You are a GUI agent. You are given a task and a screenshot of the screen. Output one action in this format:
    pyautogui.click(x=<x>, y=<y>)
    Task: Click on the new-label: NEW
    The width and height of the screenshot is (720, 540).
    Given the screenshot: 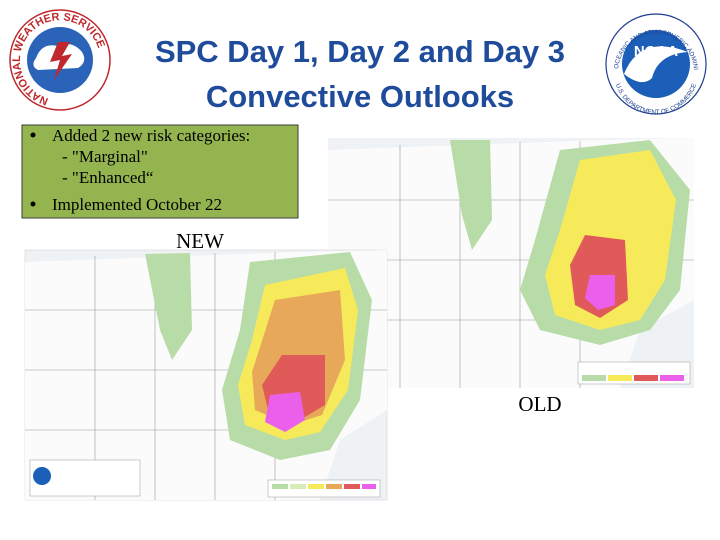 What is the action you would take?
    pyautogui.click(x=200, y=241)
    